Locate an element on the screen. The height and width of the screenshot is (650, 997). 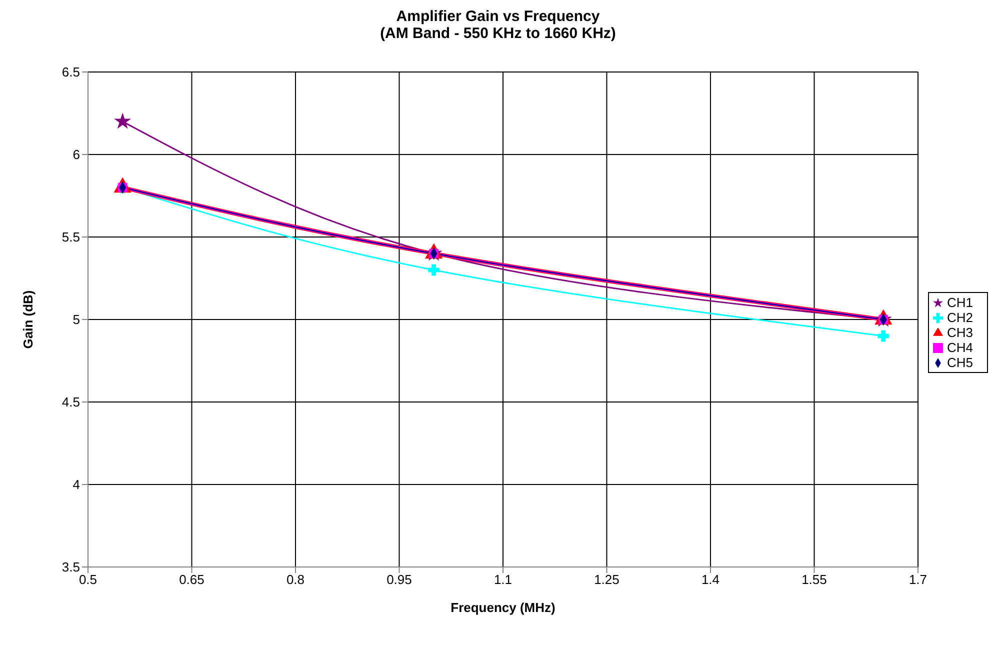
x-tick-label: 1.55 is located at coordinates (814, 580).